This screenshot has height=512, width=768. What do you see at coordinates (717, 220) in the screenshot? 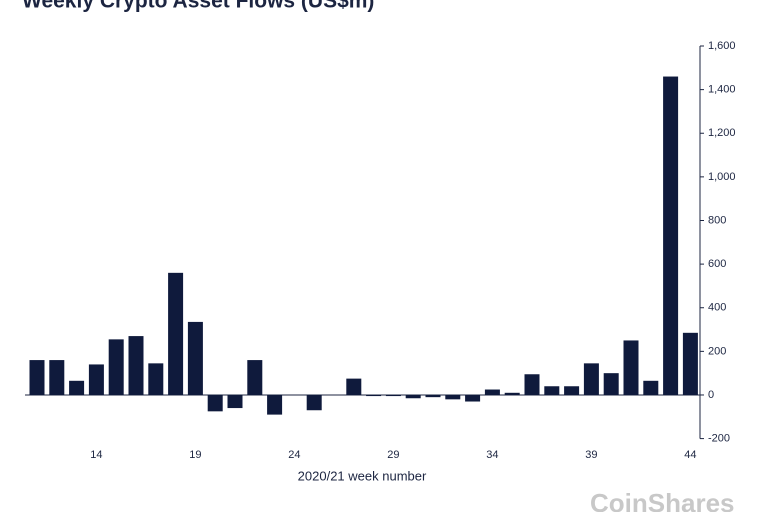
I see `y-tick-label: 800` at bounding box center [717, 220].